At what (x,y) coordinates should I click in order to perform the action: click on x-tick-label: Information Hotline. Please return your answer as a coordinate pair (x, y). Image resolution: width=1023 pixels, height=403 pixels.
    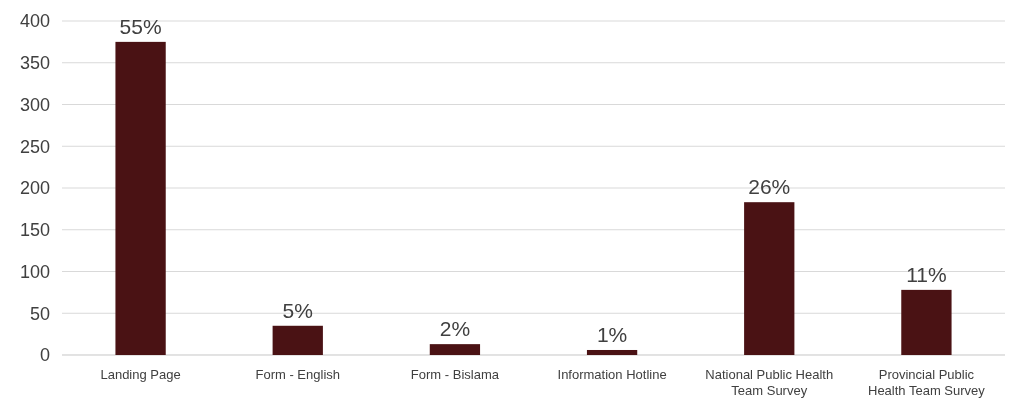
    Looking at the image, I should click on (612, 374).